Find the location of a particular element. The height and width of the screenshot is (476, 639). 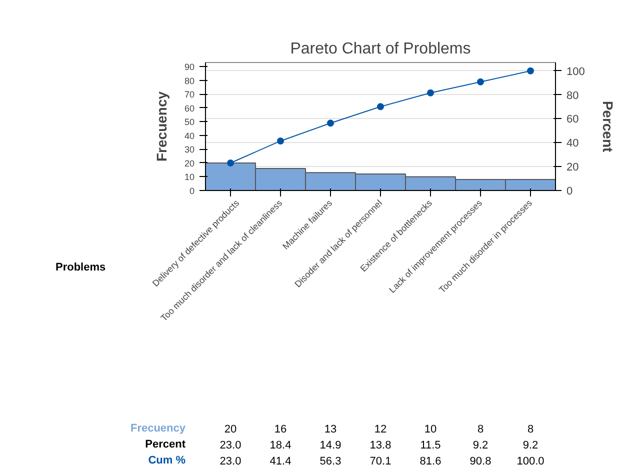

data-label: 70.1 is located at coordinates (381, 462).